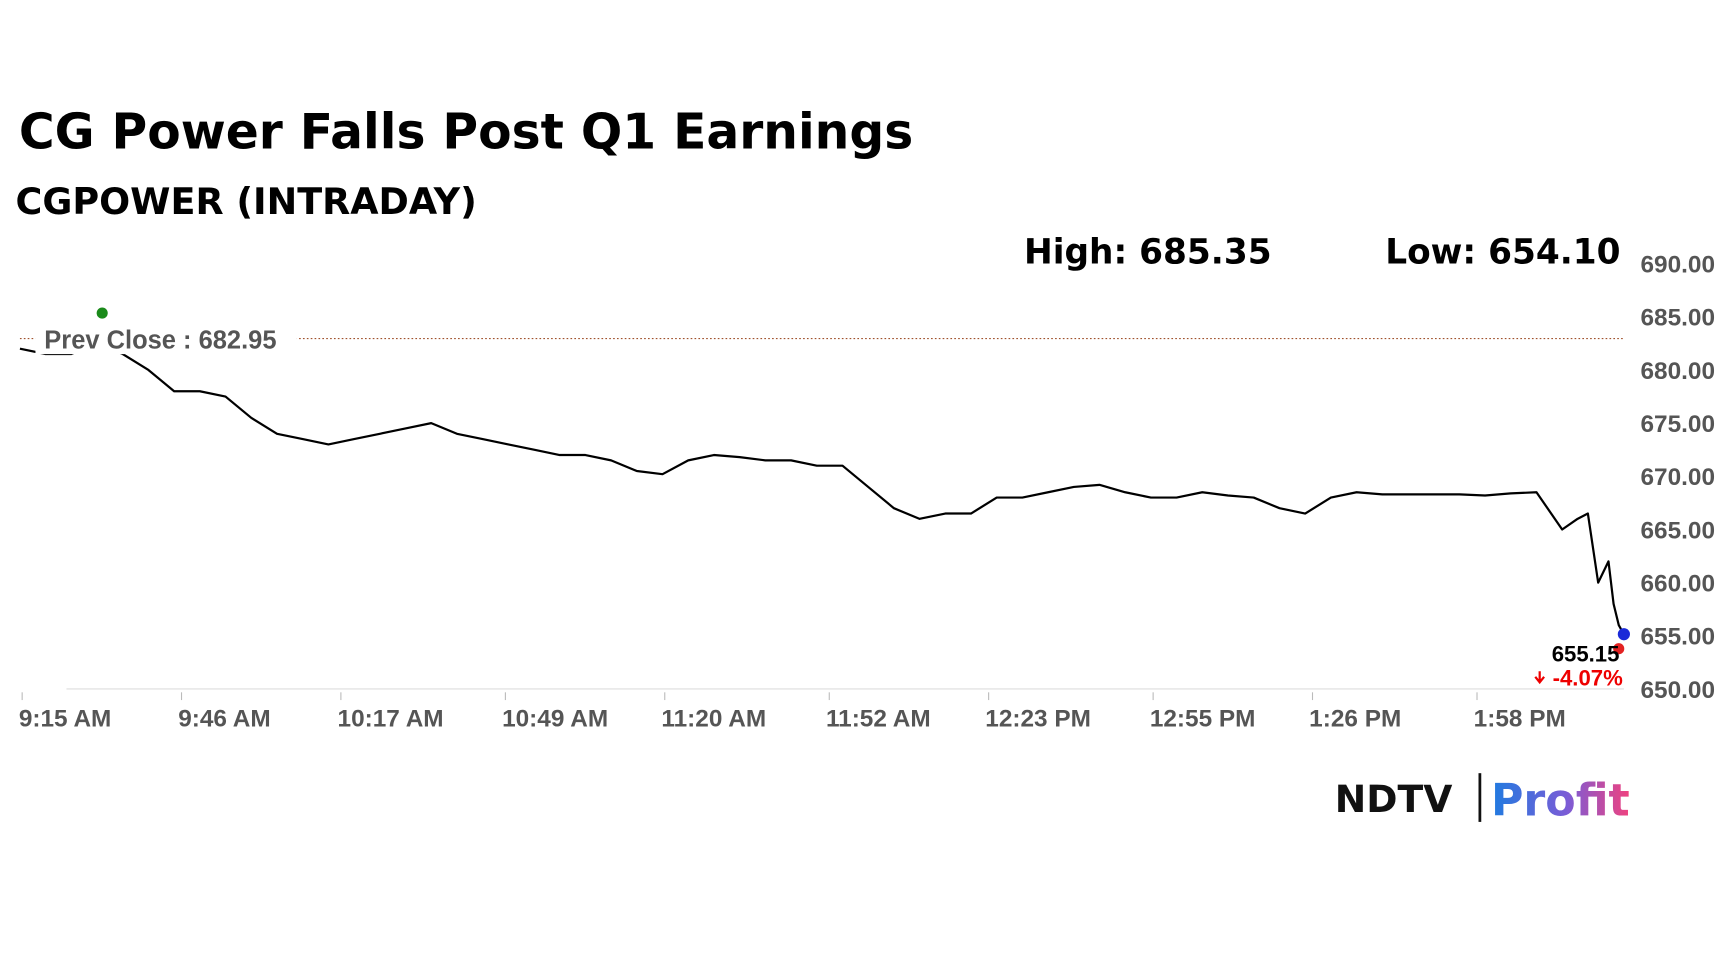 The height and width of the screenshot is (972, 1728). What do you see at coordinates (1619, 649) in the screenshot?
I see `low-marker` at bounding box center [1619, 649].